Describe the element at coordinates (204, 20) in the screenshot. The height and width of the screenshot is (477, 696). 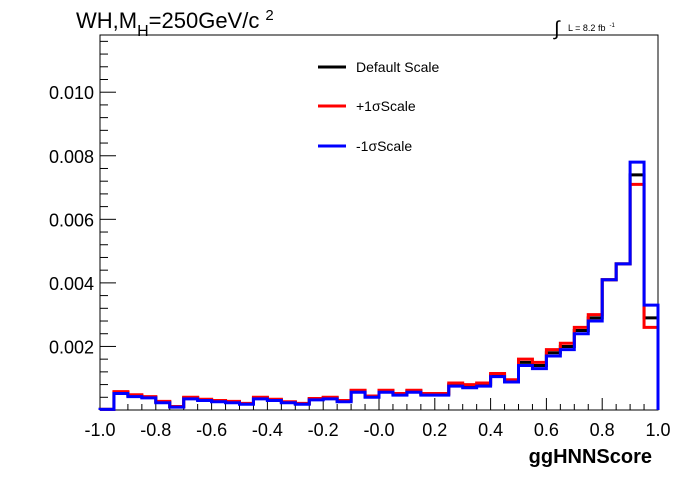
I see `title-rest: =250GeV/c` at that location.